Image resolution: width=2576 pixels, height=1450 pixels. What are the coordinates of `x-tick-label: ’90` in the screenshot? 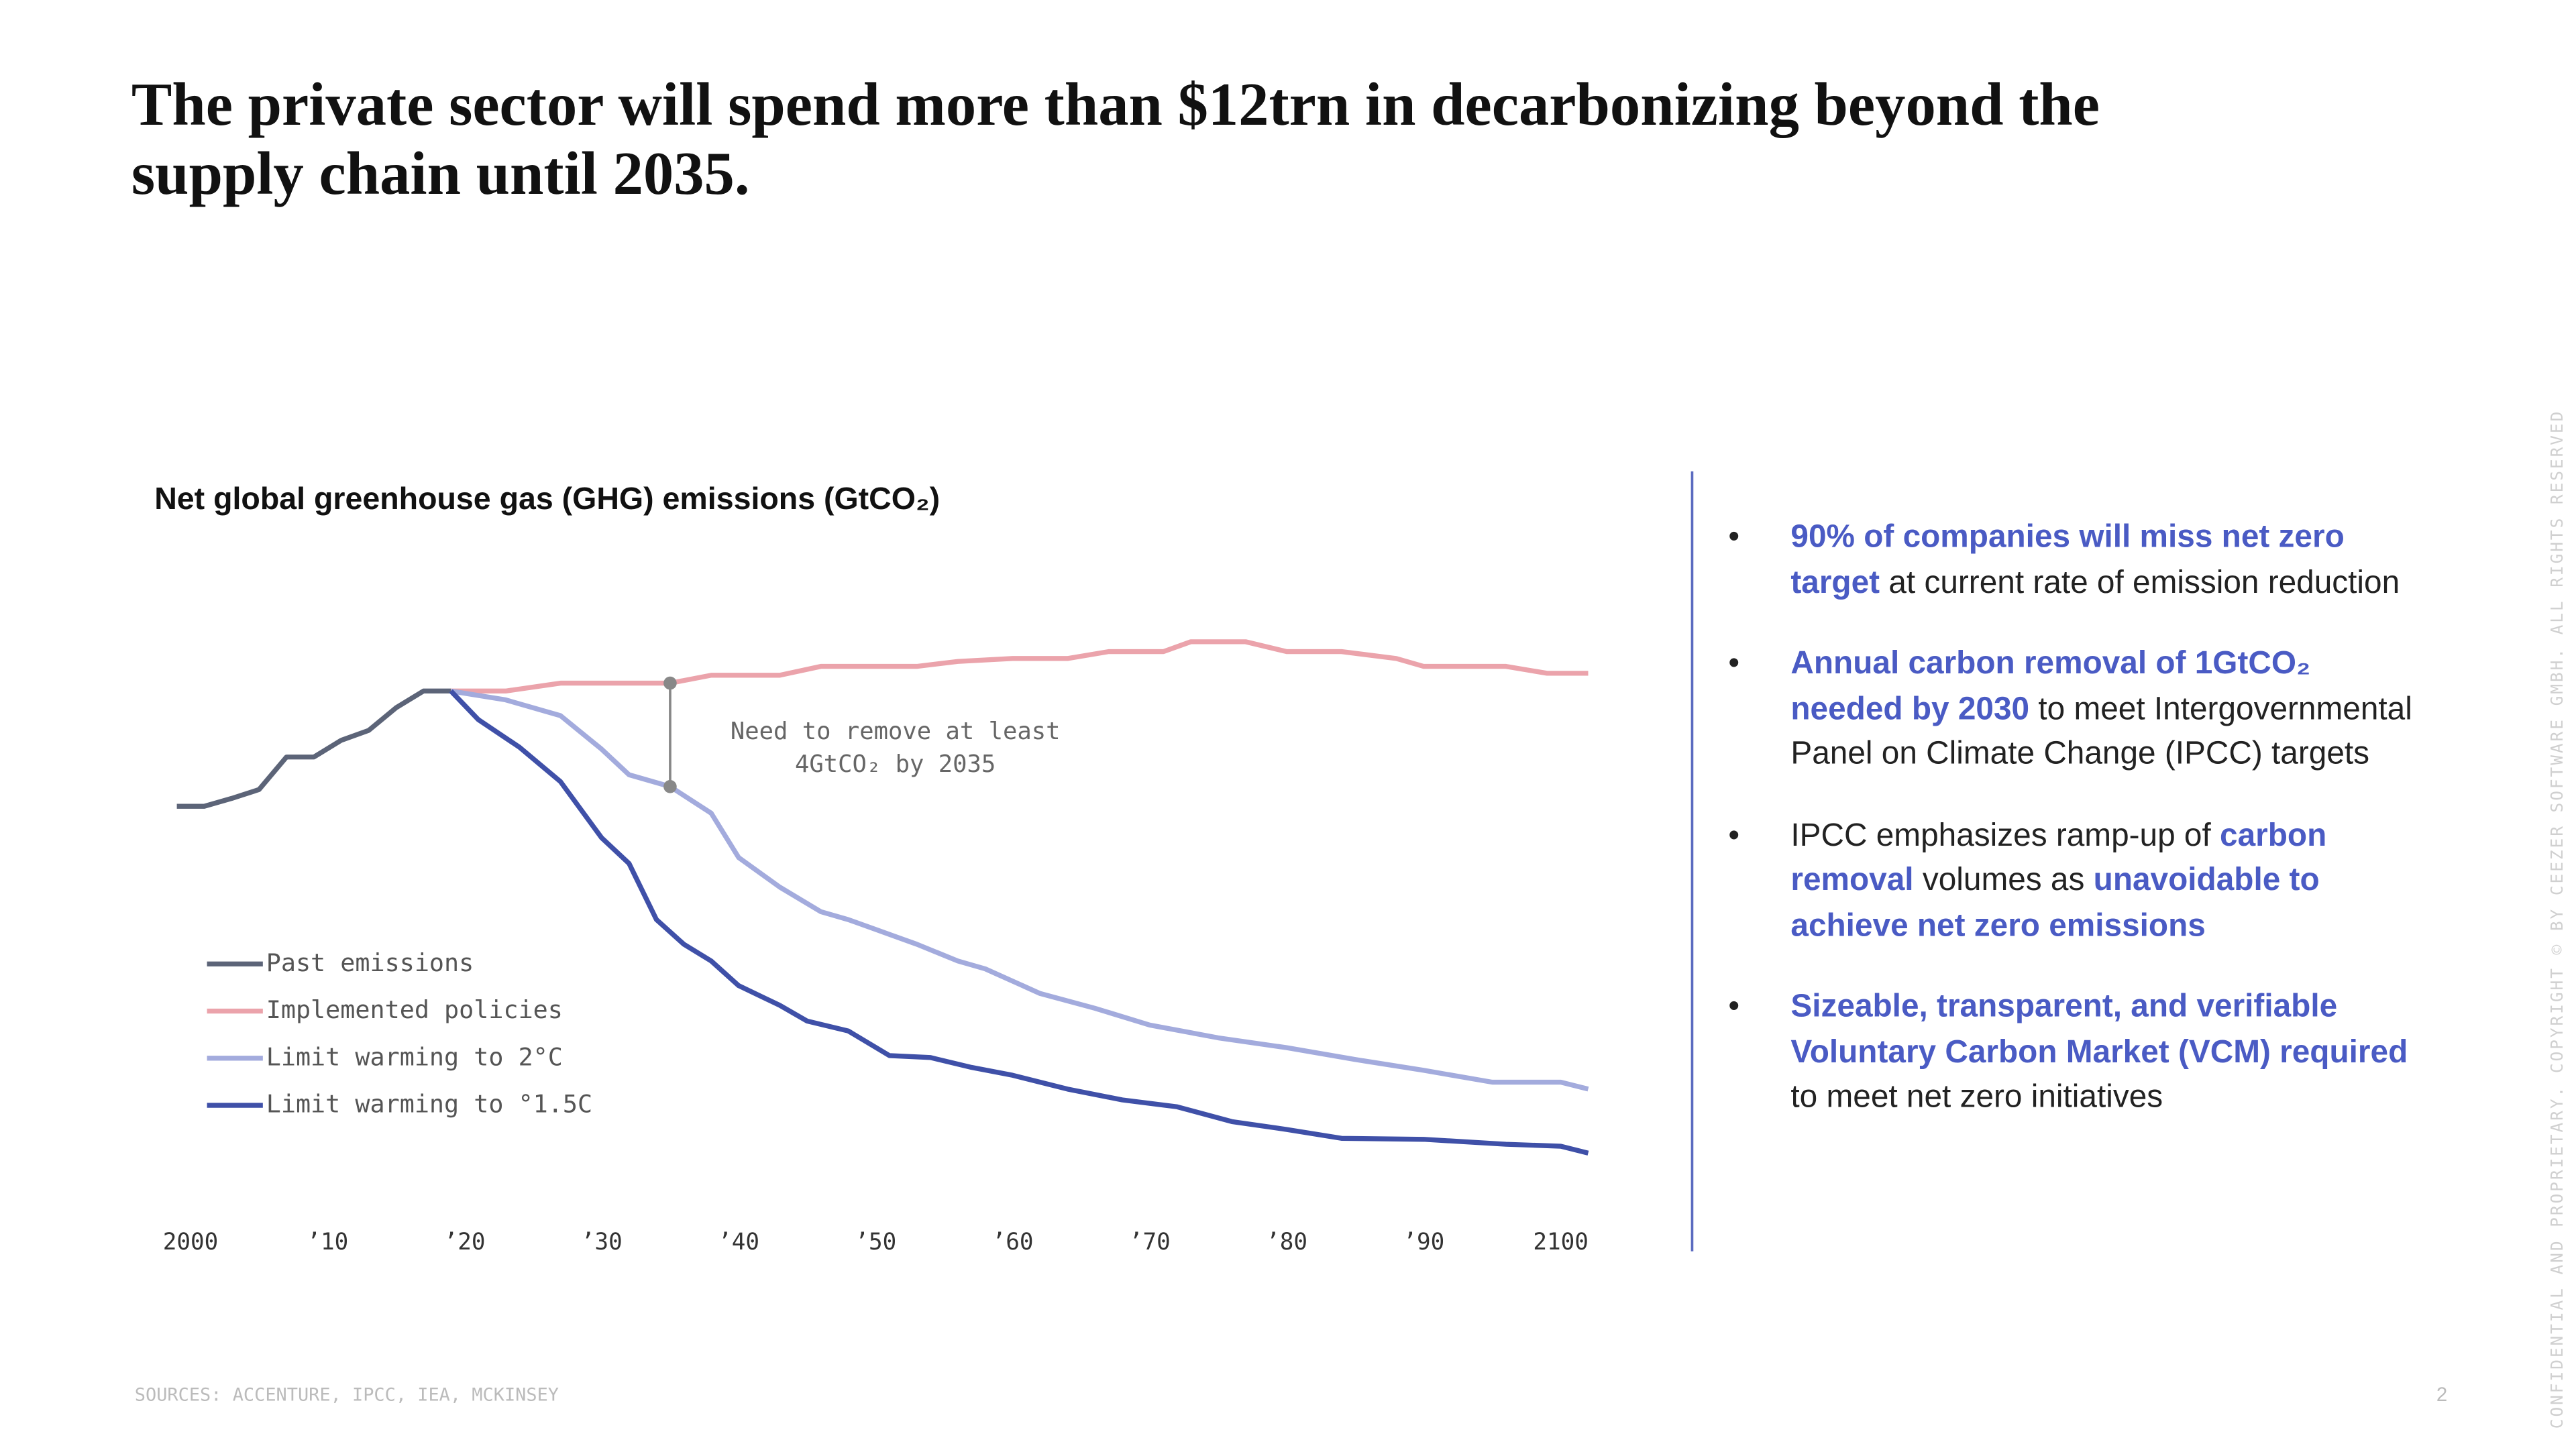 It's located at (1423, 1242).